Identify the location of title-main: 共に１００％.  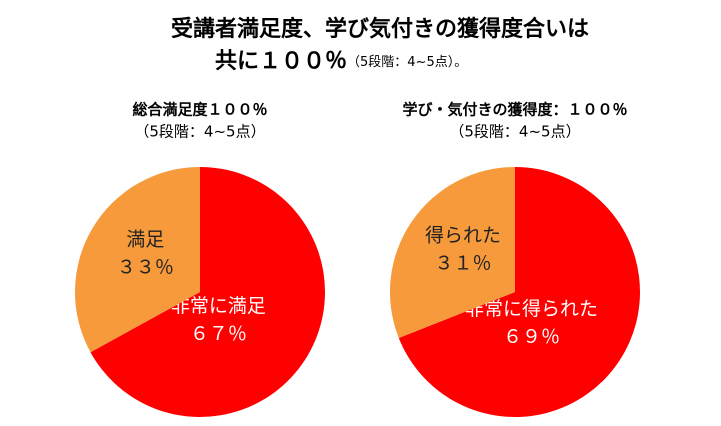
(281, 61).